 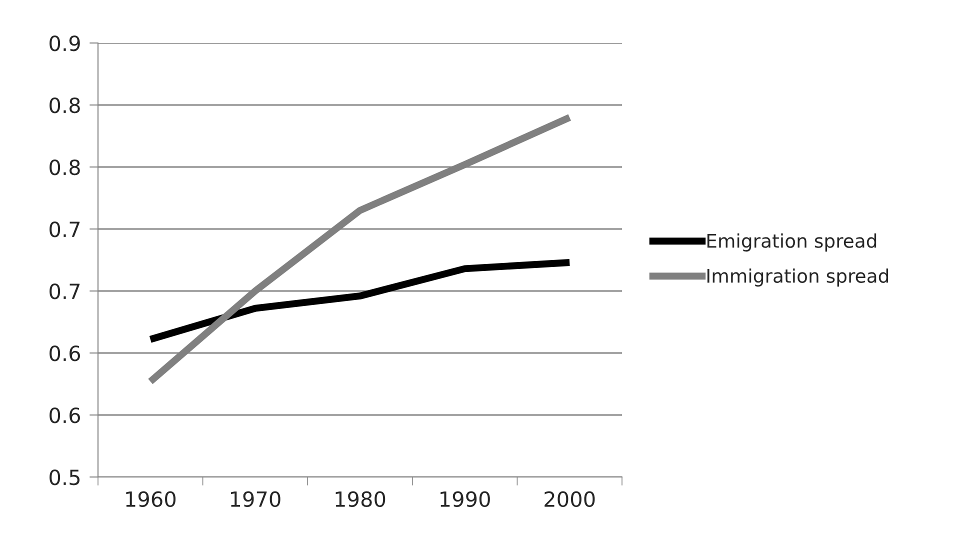 What do you see at coordinates (465, 499) in the screenshot?
I see `x-tick-label: 1990` at bounding box center [465, 499].